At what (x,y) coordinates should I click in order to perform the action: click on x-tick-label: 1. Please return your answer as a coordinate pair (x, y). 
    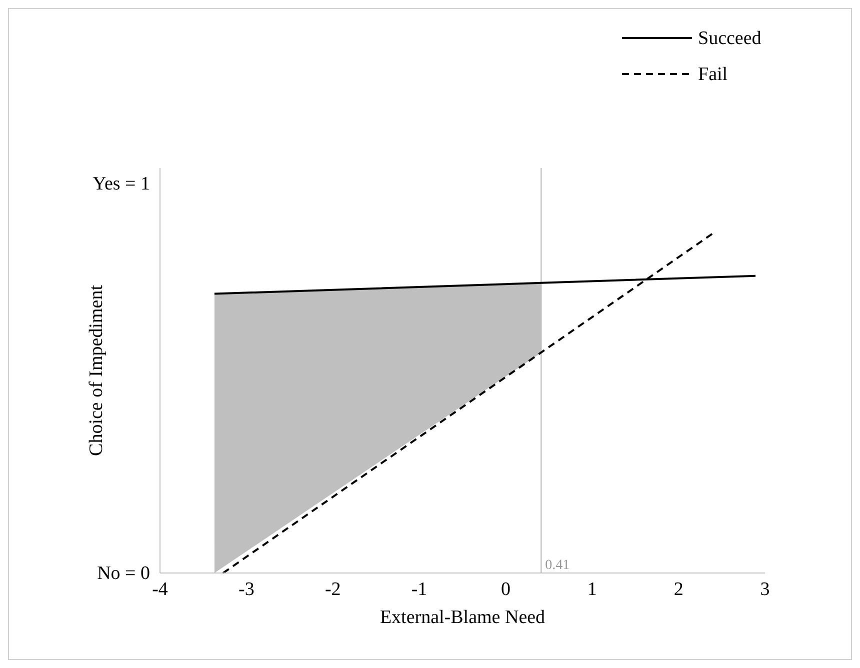
    Looking at the image, I should click on (592, 589).